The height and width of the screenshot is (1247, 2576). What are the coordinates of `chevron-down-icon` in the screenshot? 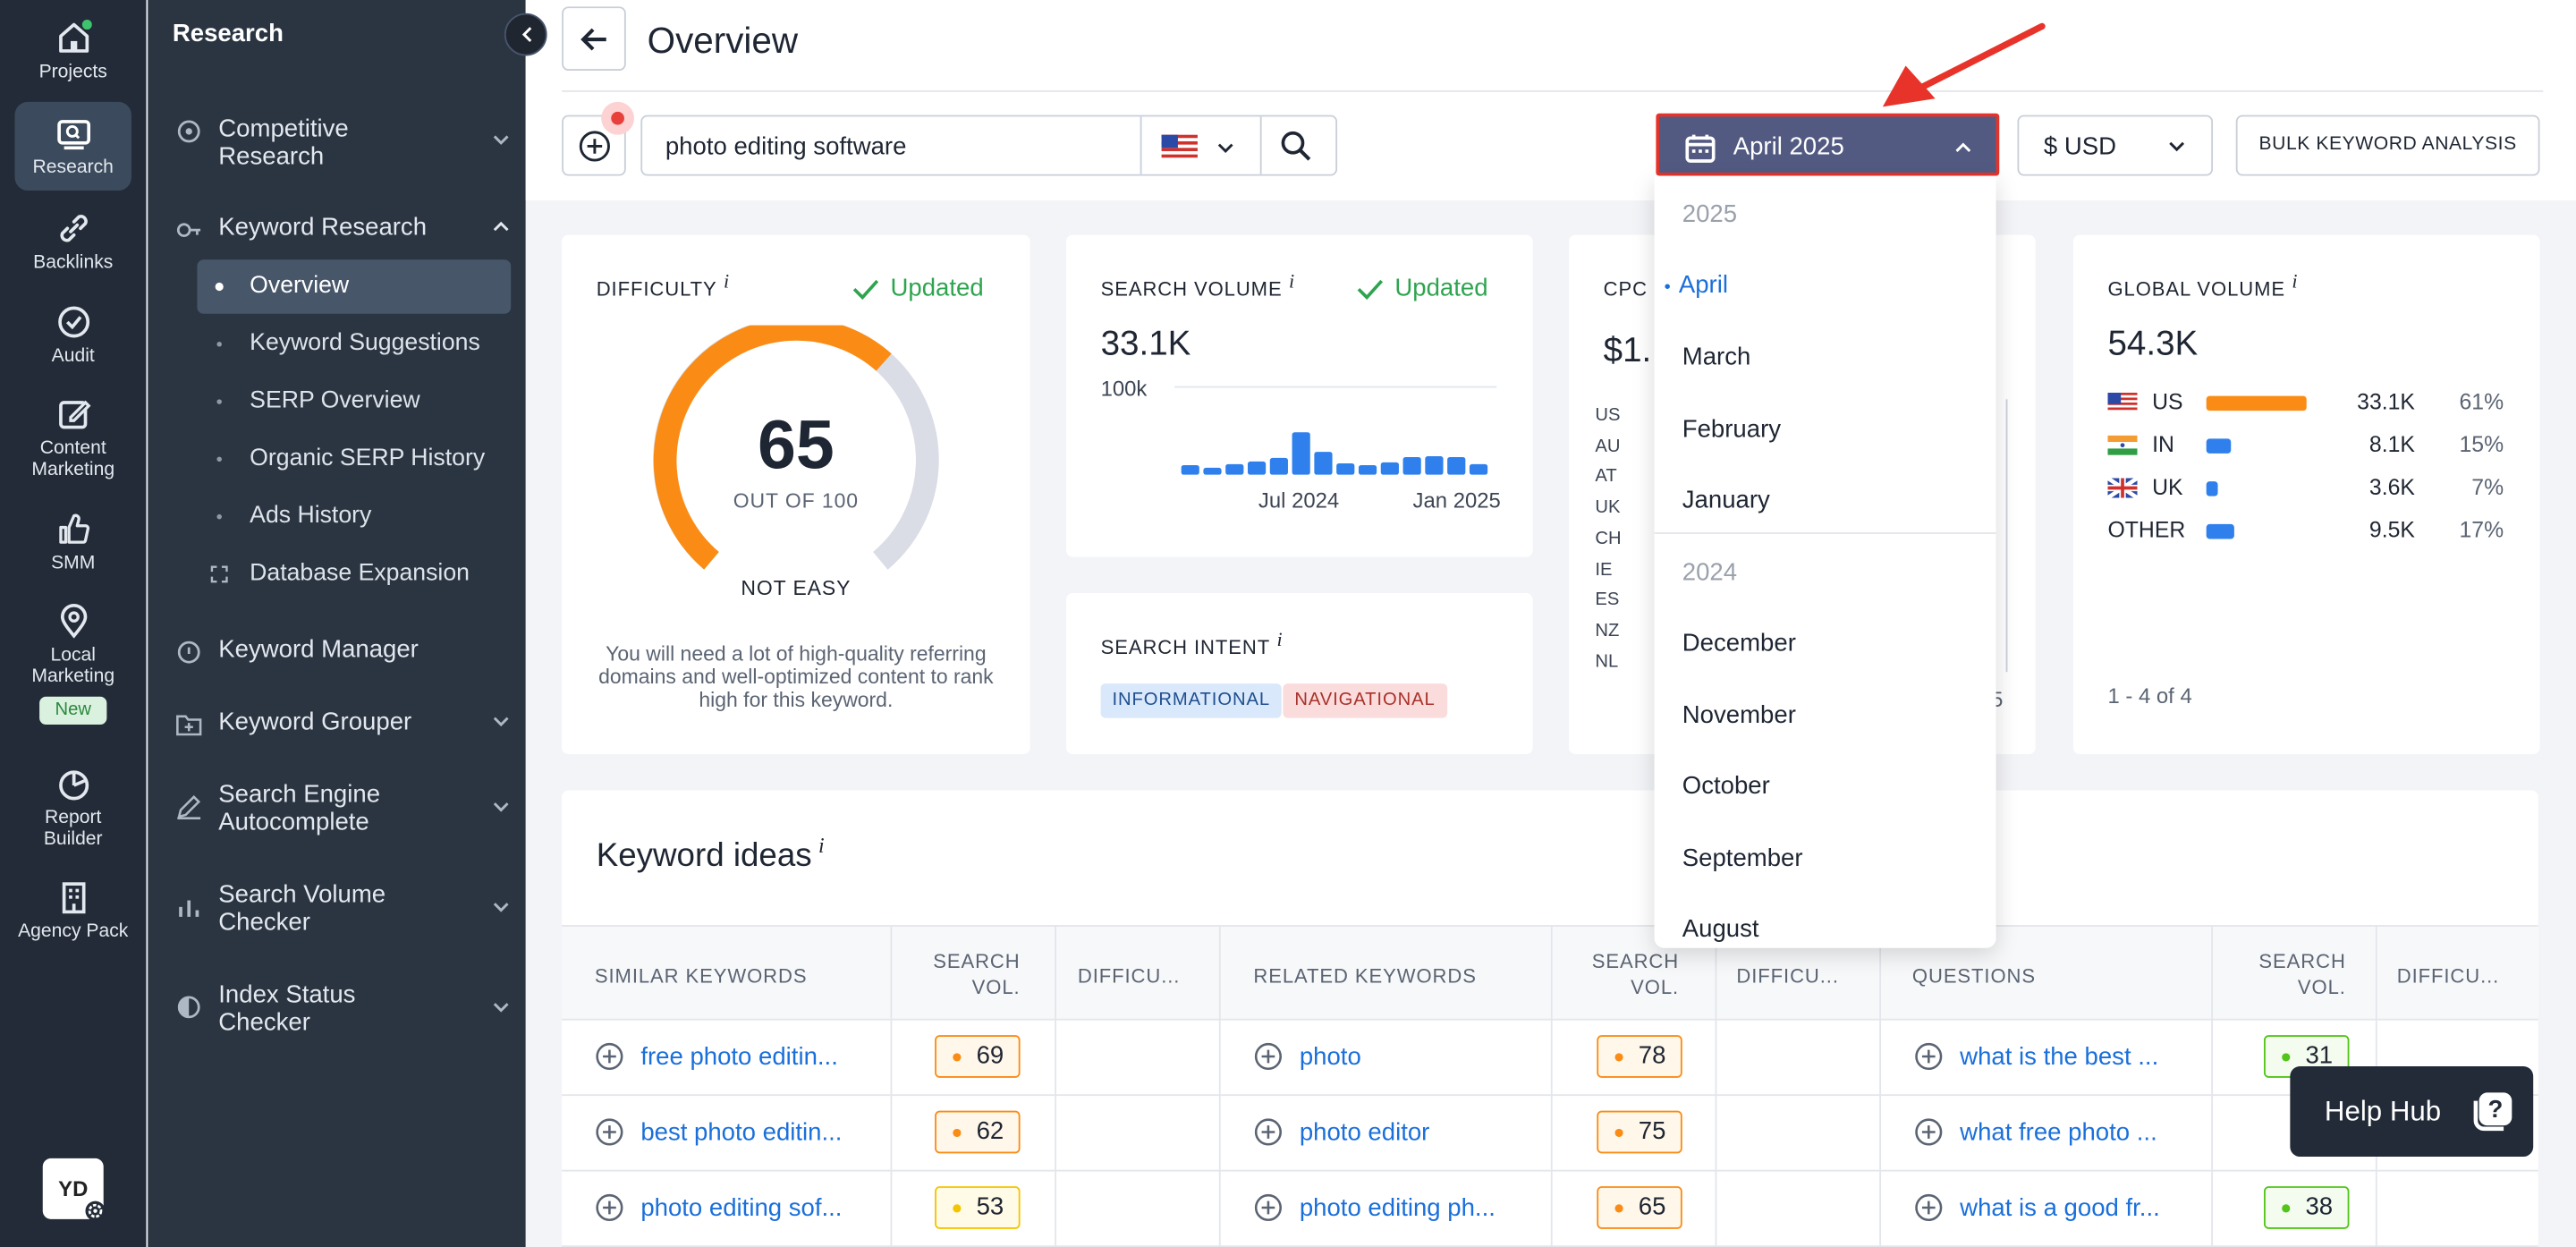 It's located at (501, 722).